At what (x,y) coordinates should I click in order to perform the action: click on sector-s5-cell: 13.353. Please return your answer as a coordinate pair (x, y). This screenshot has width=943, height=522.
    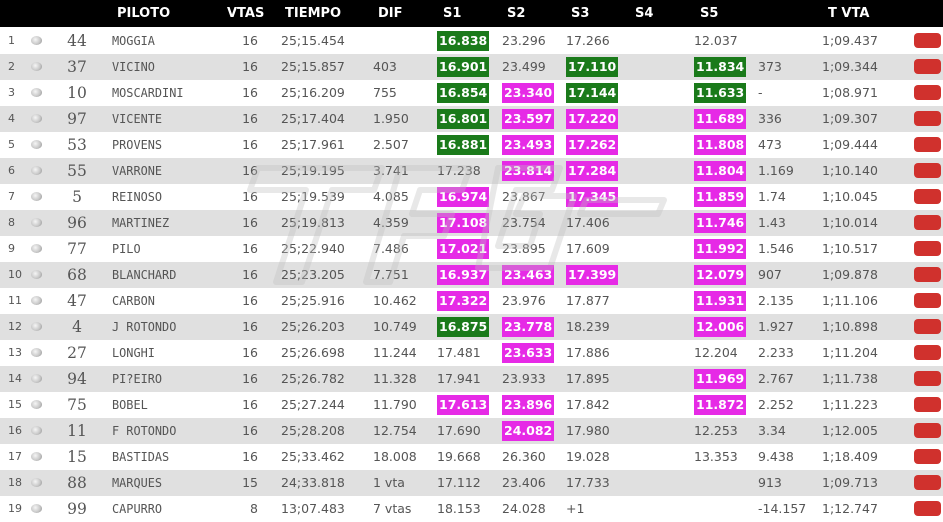
    Looking at the image, I should click on (716, 456).